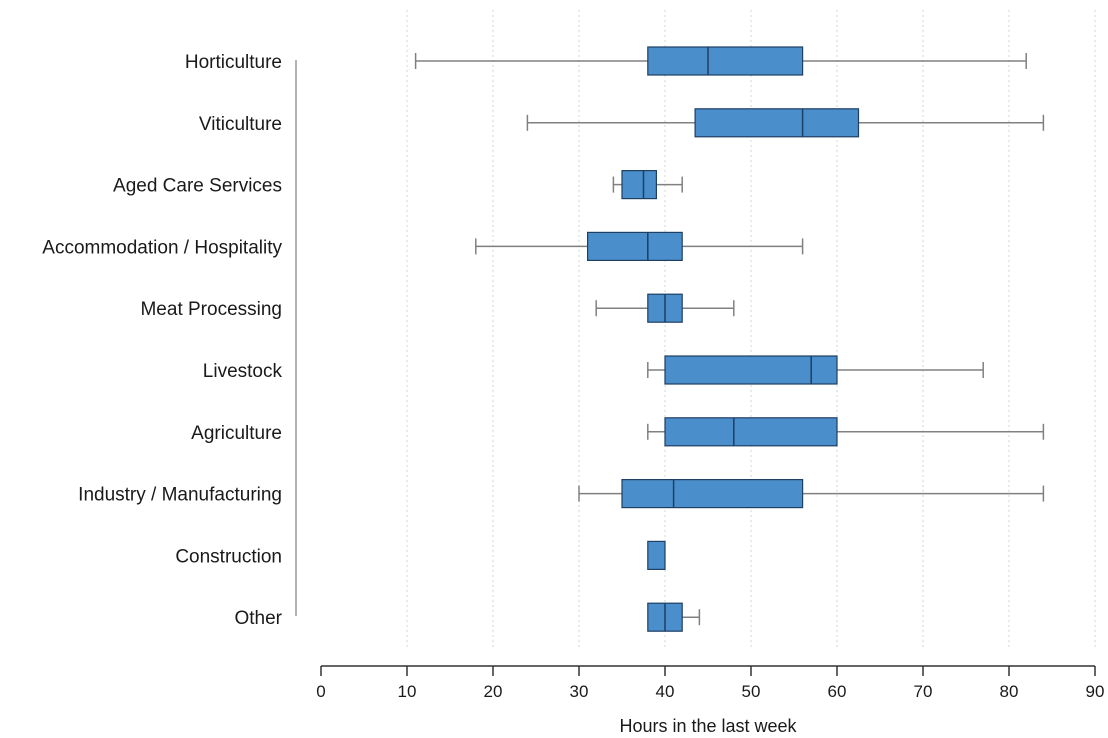 The image size is (1108, 738). What do you see at coordinates (923, 691) in the screenshot?
I see `x-tick-label: 70` at bounding box center [923, 691].